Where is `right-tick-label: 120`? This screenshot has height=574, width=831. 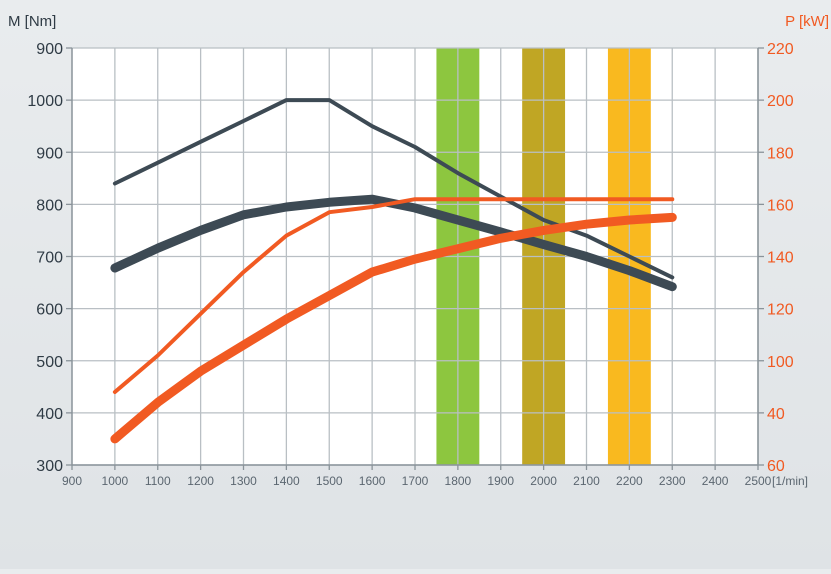
right-tick-label: 120 is located at coordinates (780, 310).